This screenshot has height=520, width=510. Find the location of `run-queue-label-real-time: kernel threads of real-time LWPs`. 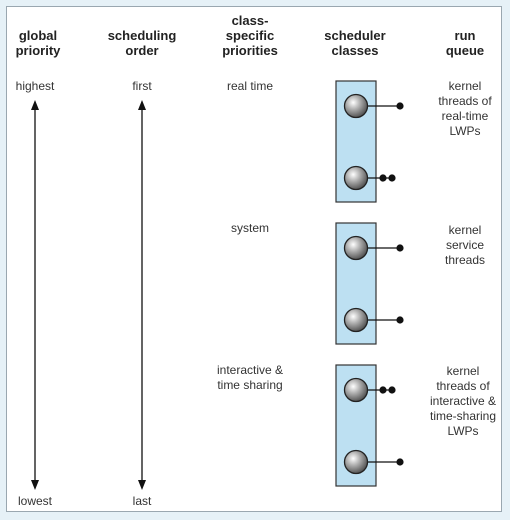

run-queue-label-real-time: kernel threads of real-time LWPs is located at coordinates (465, 108).